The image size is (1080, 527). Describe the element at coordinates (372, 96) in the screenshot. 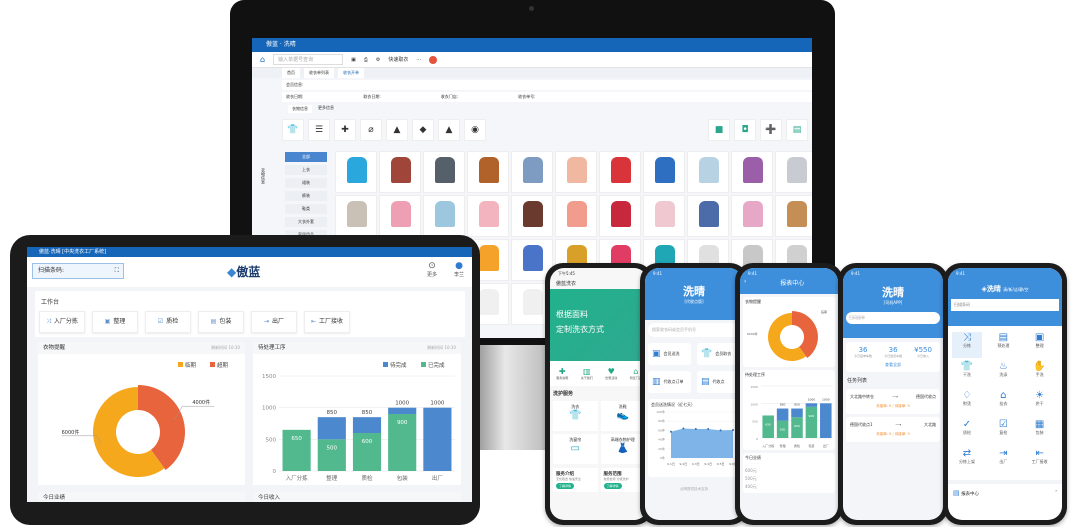

I see `pickup-date-field: 取衣日期:` at that location.